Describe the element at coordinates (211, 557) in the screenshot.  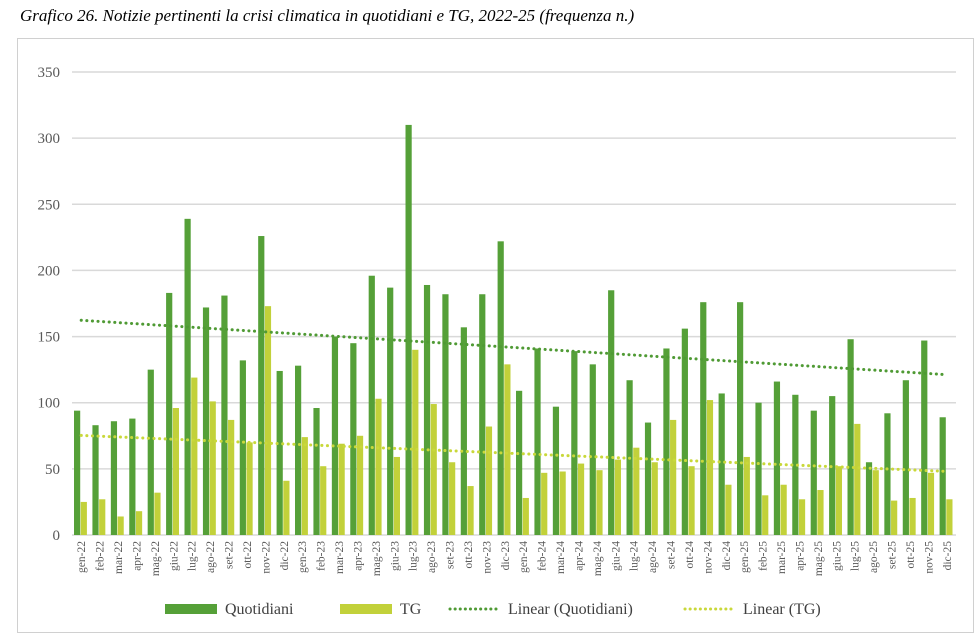
I see `x-tick-label: ago-22` at that location.